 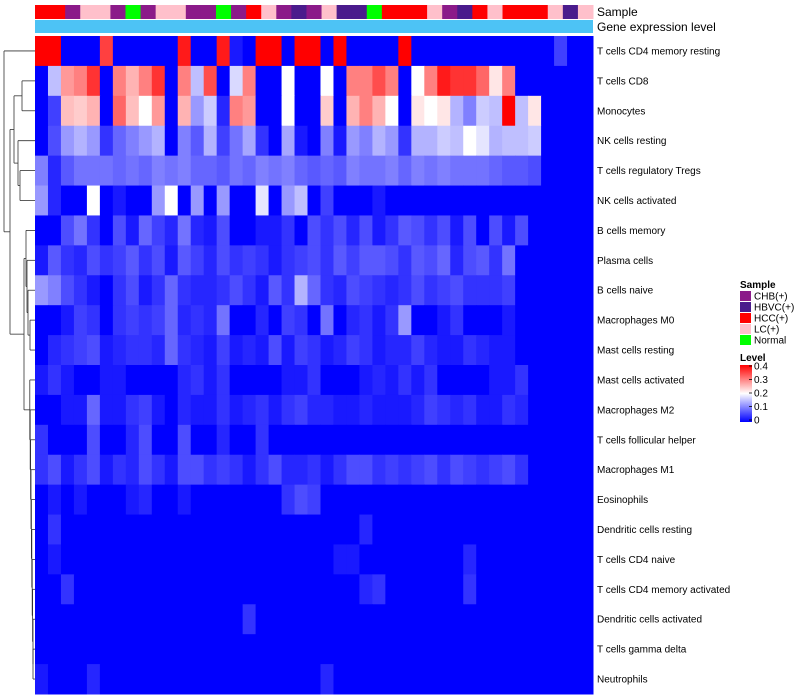 What do you see at coordinates (649, 171) in the screenshot?
I see `row-label: T cells regulatory Tregs` at bounding box center [649, 171].